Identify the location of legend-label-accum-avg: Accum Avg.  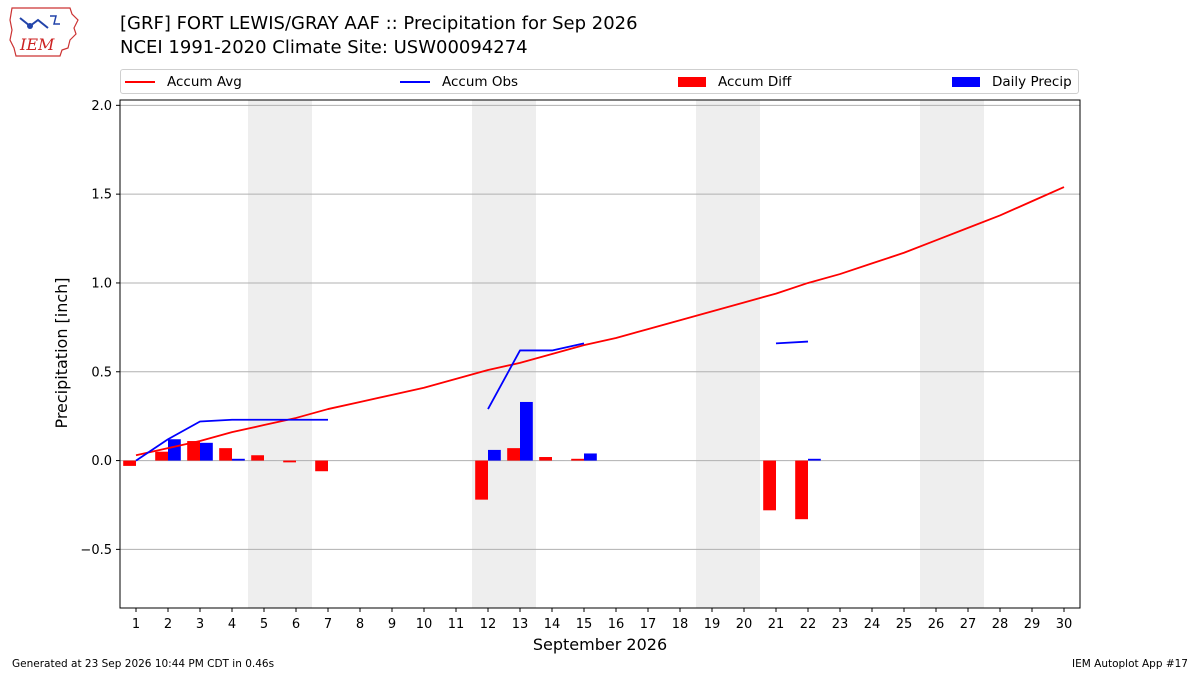
(204, 82).